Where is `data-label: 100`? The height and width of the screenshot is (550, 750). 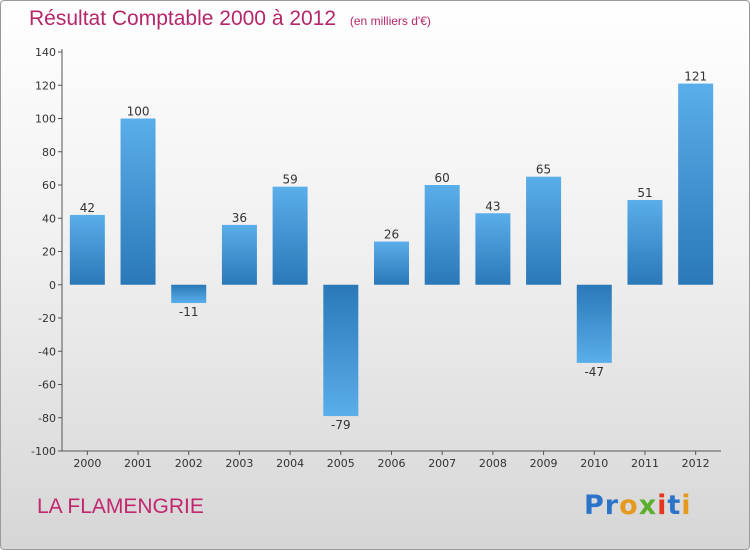 data-label: 100 is located at coordinates (138, 112).